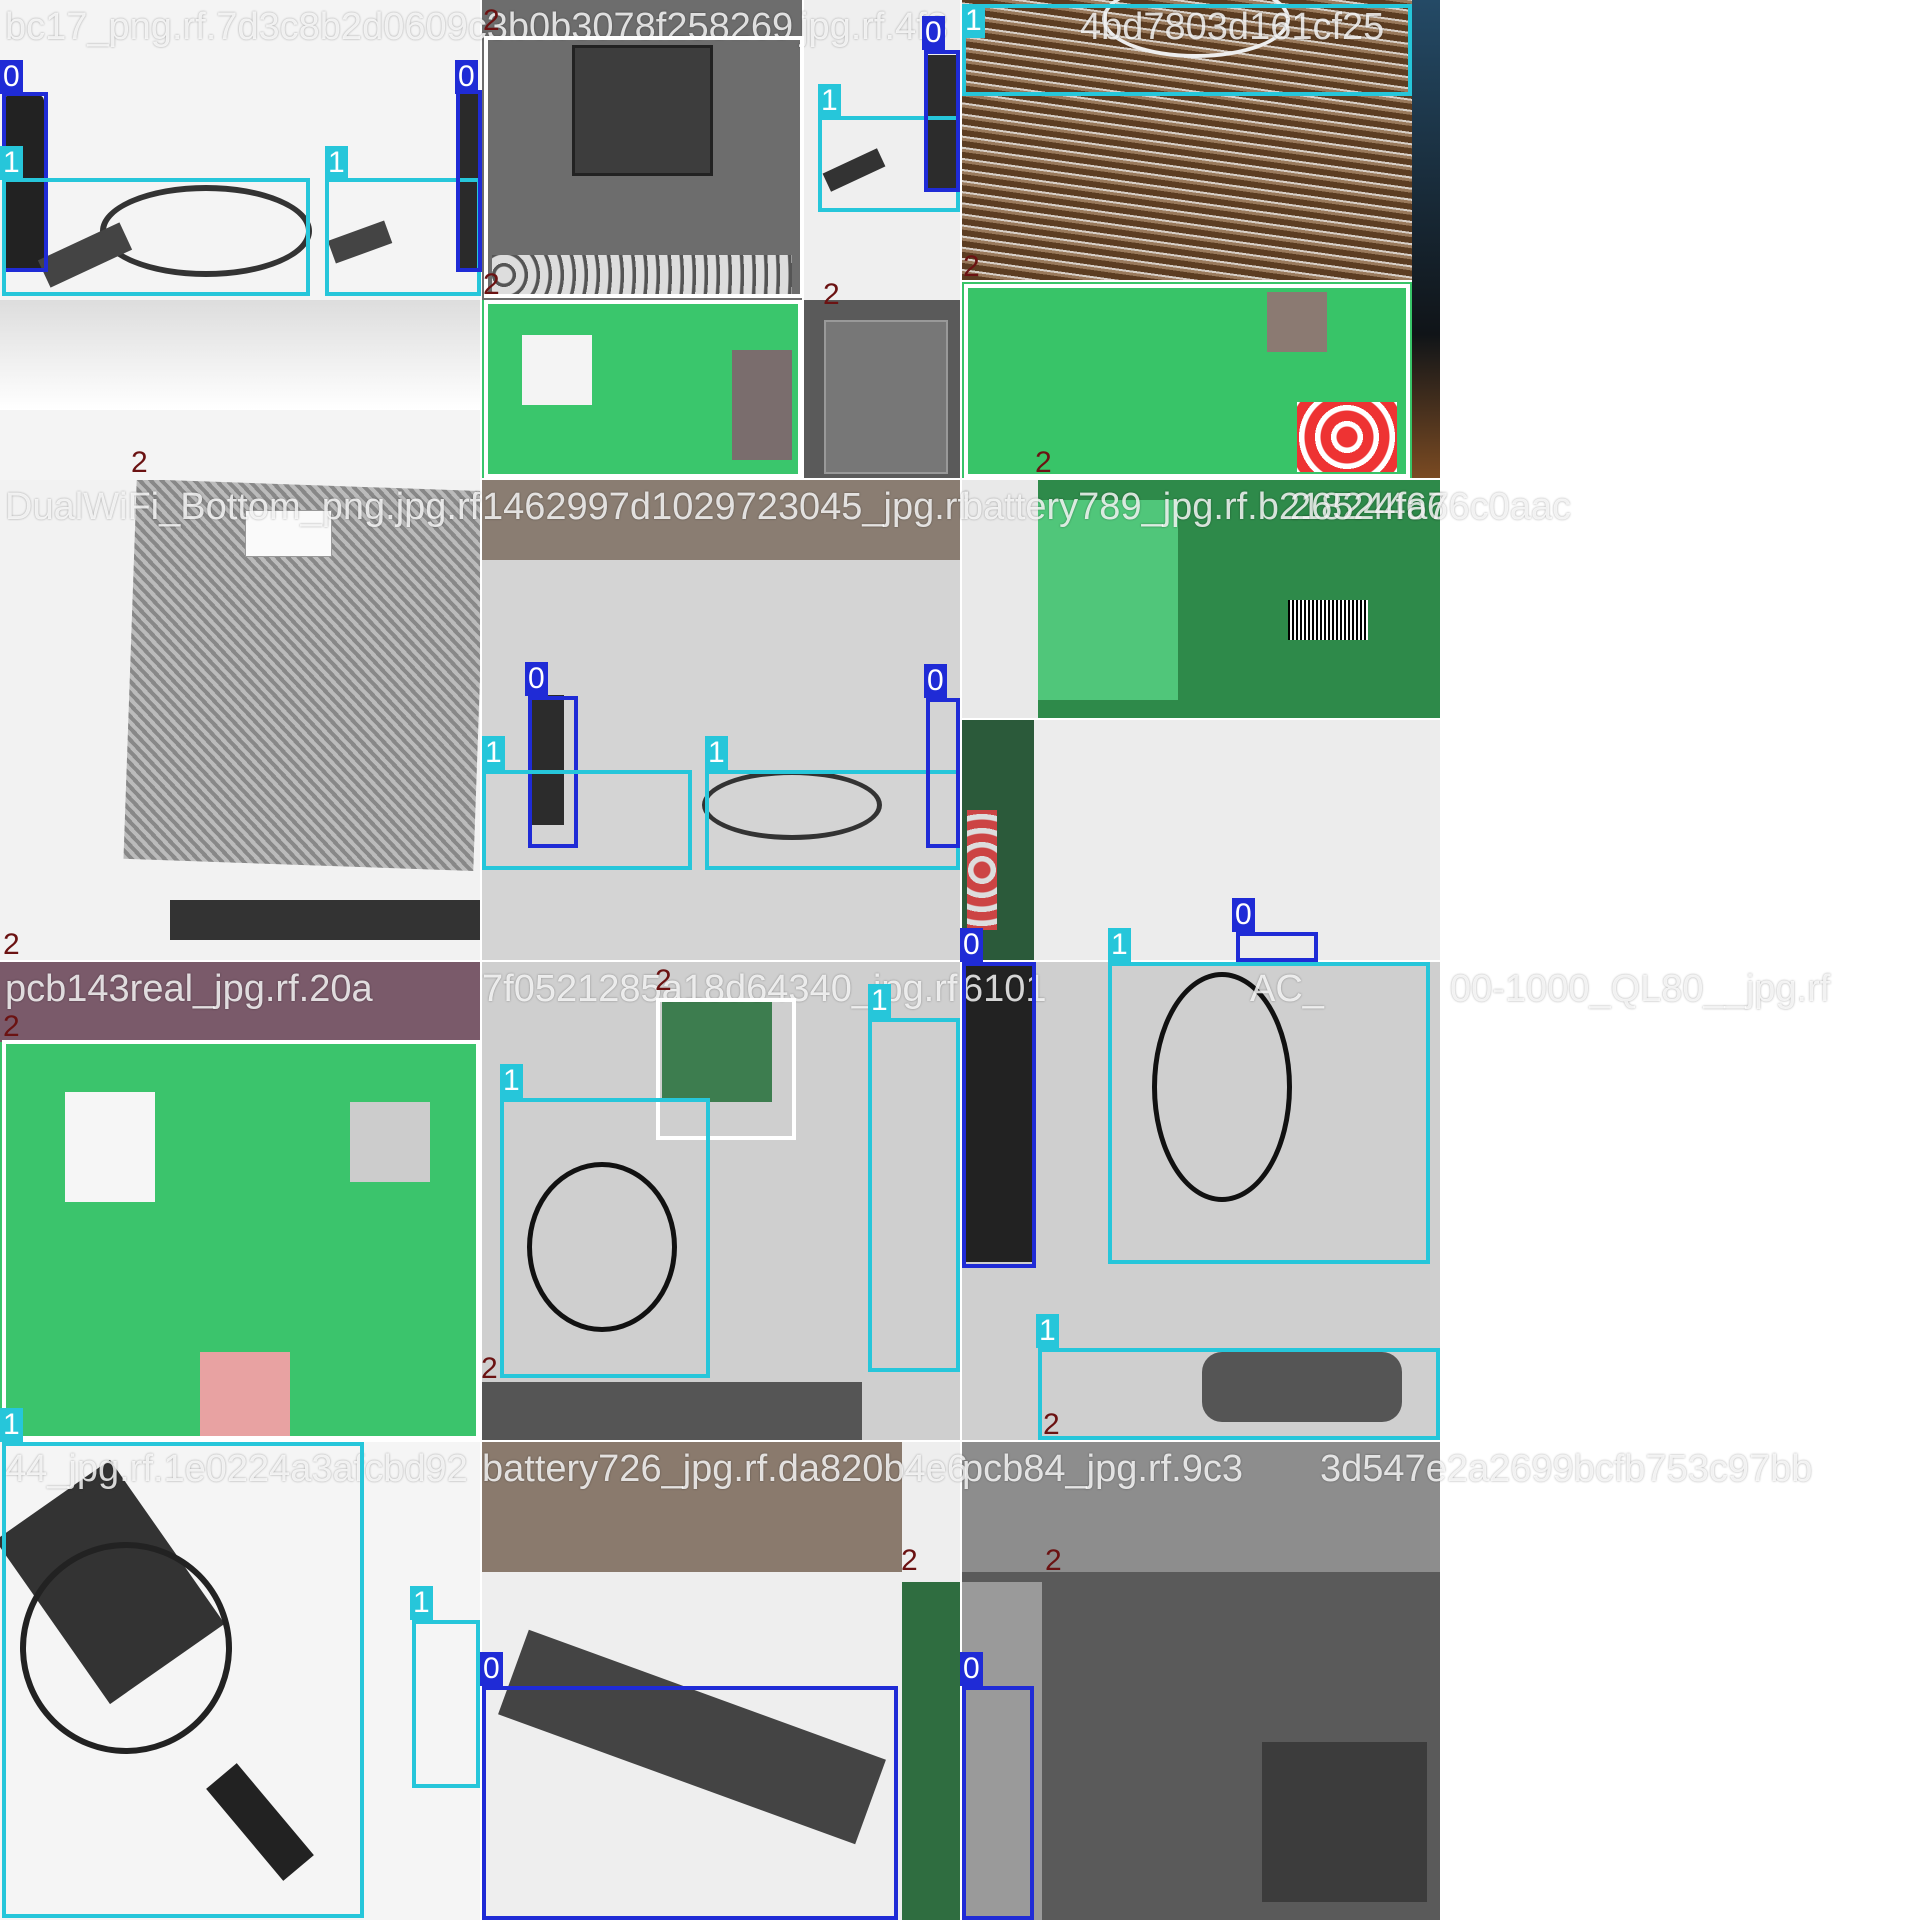  I want to click on tile-green-pcb-small, so click(642, 389).